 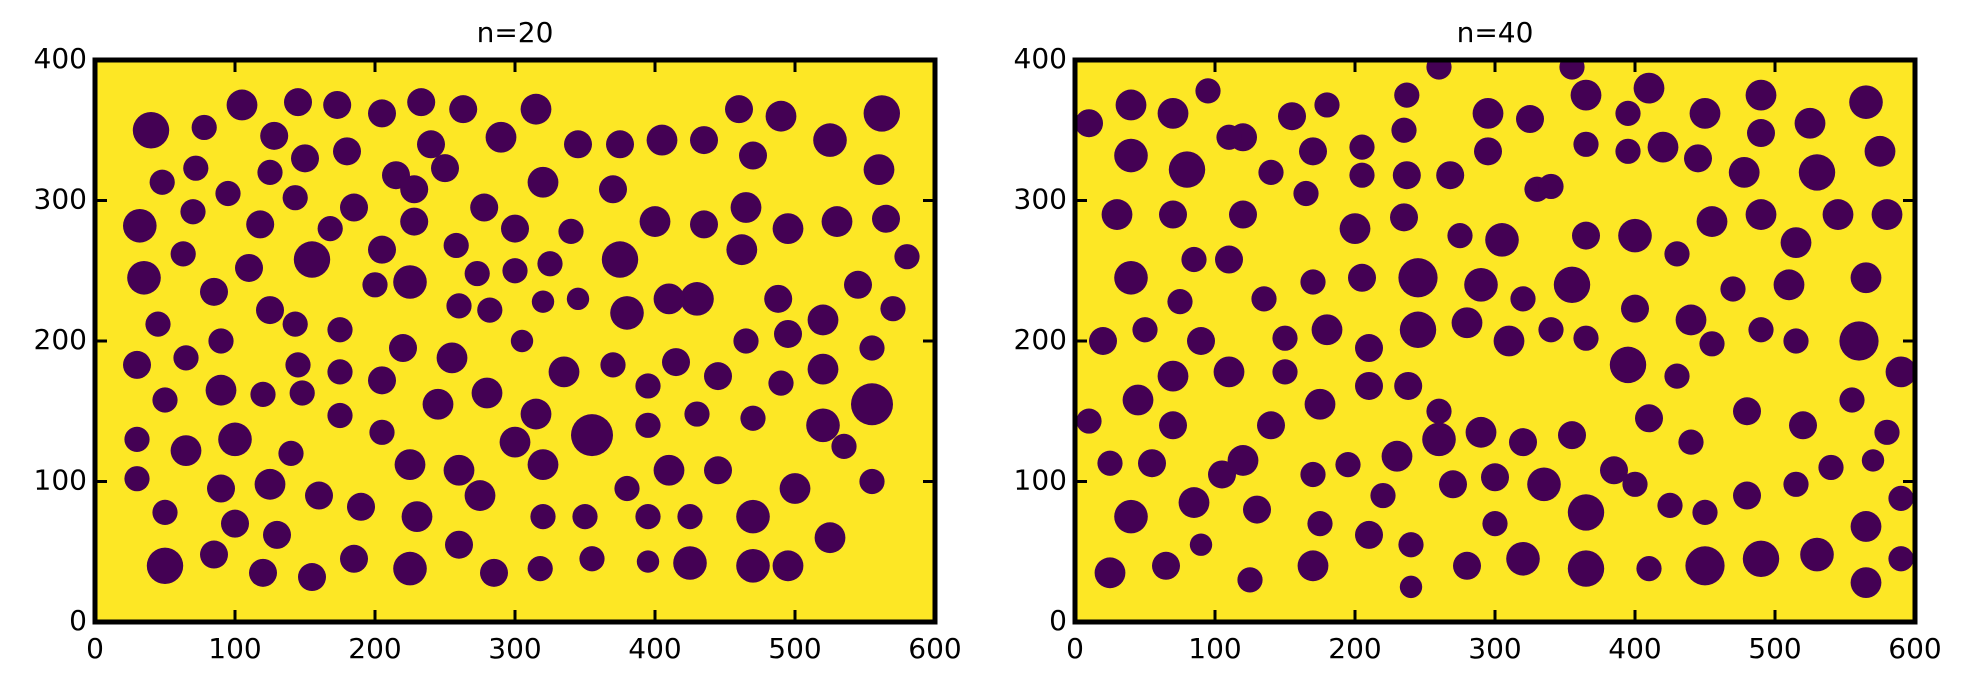 I want to click on x-tick-label: 400, so click(x=654, y=648).